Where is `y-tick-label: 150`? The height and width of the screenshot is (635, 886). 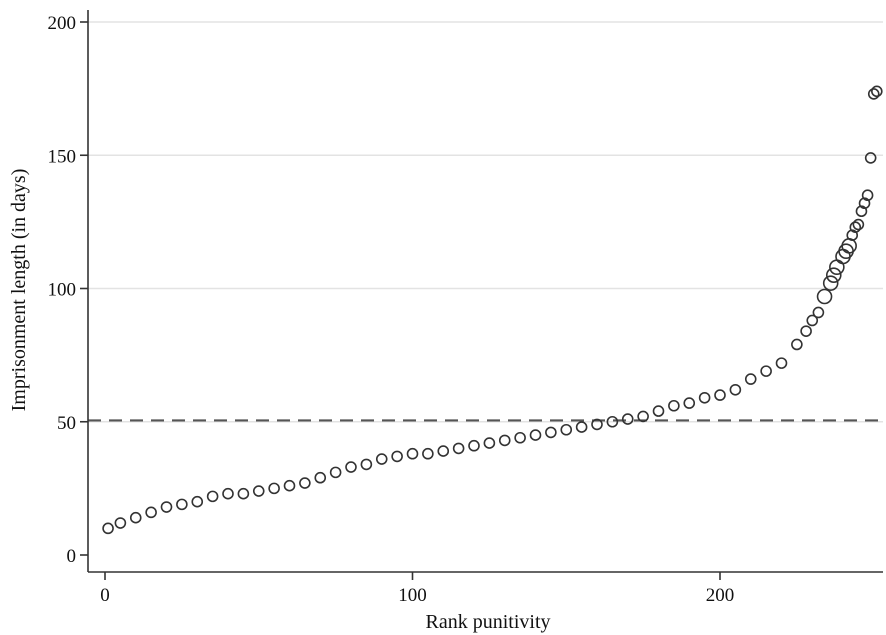
y-tick-label: 150 is located at coordinates (62, 156).